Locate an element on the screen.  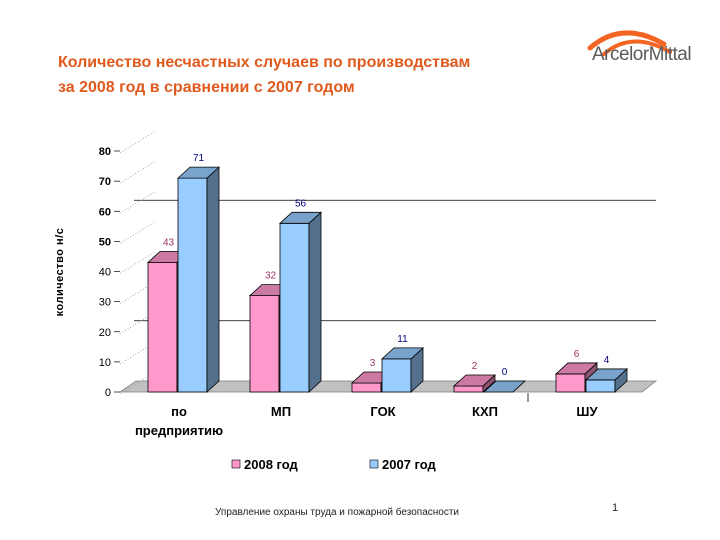
bar-1-0-side is located at coordinates (213, 279).